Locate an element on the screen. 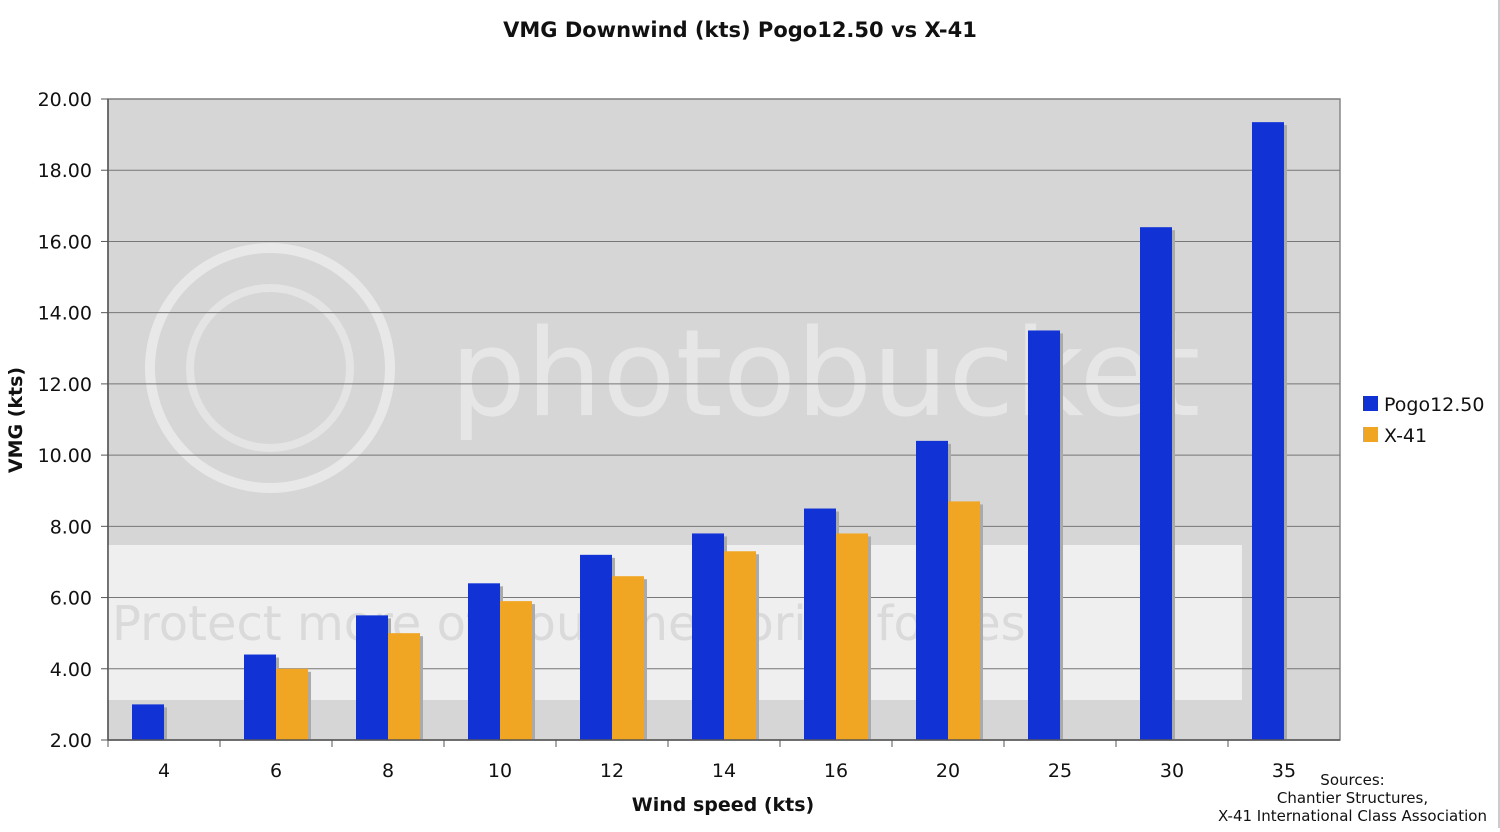  y-tick-label: 20.00 is located at coordinates (65, 100).